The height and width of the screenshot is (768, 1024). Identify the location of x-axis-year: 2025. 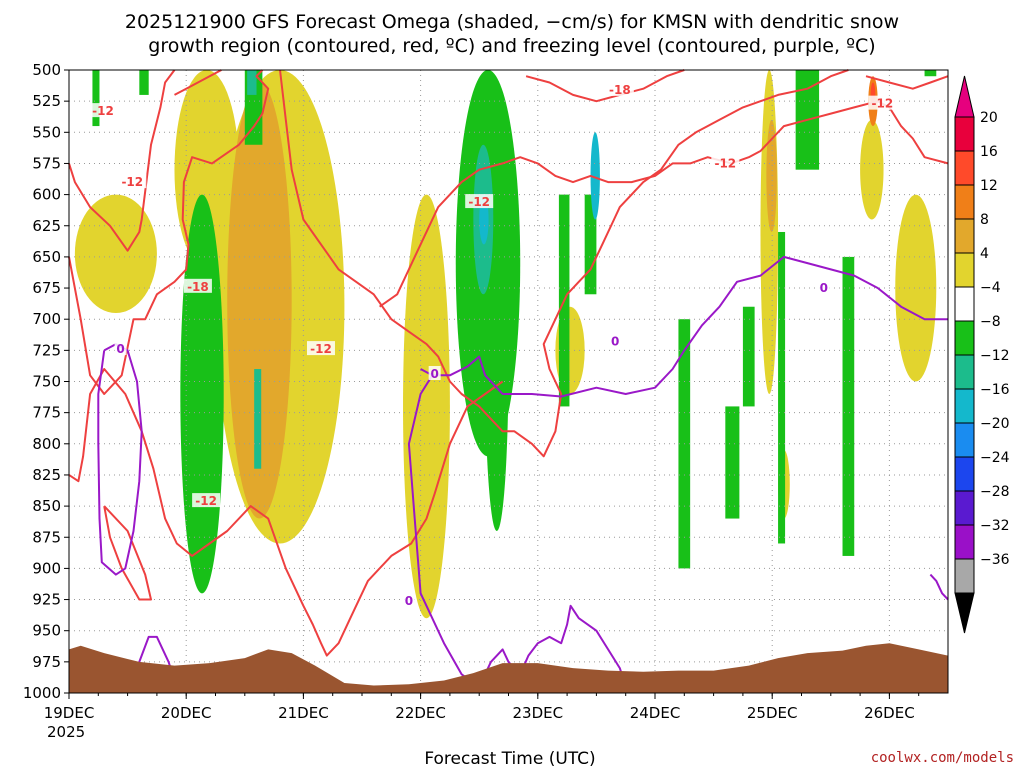
(66, 732).